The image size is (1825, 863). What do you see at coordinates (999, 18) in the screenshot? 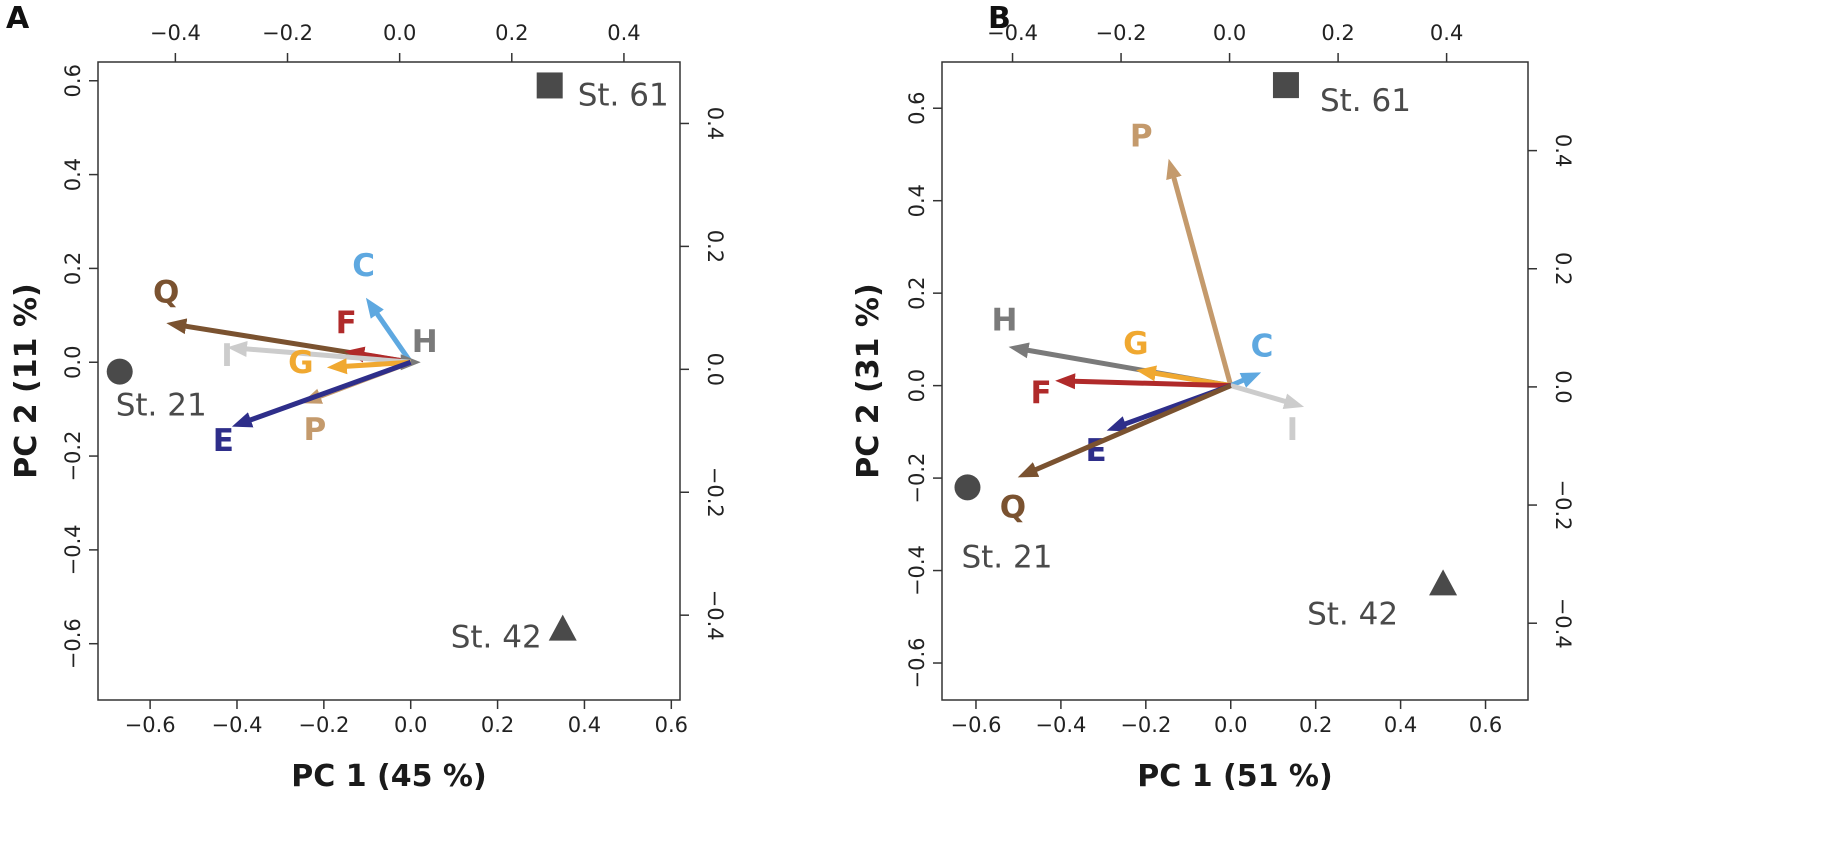
I see `panel-label-b: B` at bounding box center [999, 18].